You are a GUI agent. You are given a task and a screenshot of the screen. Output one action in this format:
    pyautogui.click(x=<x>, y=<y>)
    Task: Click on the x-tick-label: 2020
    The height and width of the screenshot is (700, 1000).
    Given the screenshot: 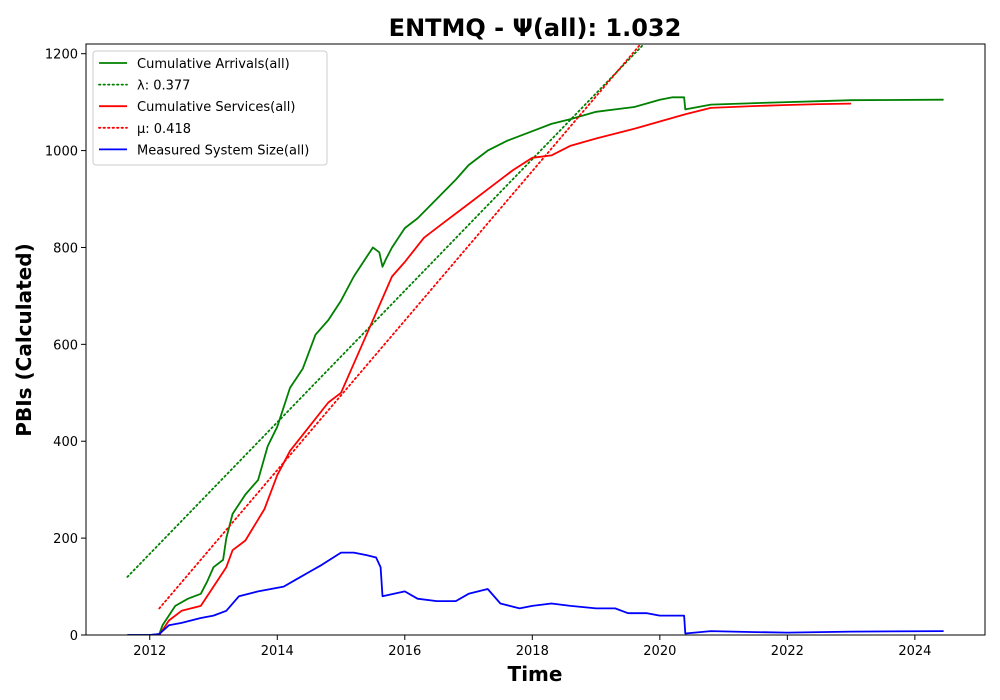 What is the action you would take?
    pyautogui.click(x=659, y=651)
    